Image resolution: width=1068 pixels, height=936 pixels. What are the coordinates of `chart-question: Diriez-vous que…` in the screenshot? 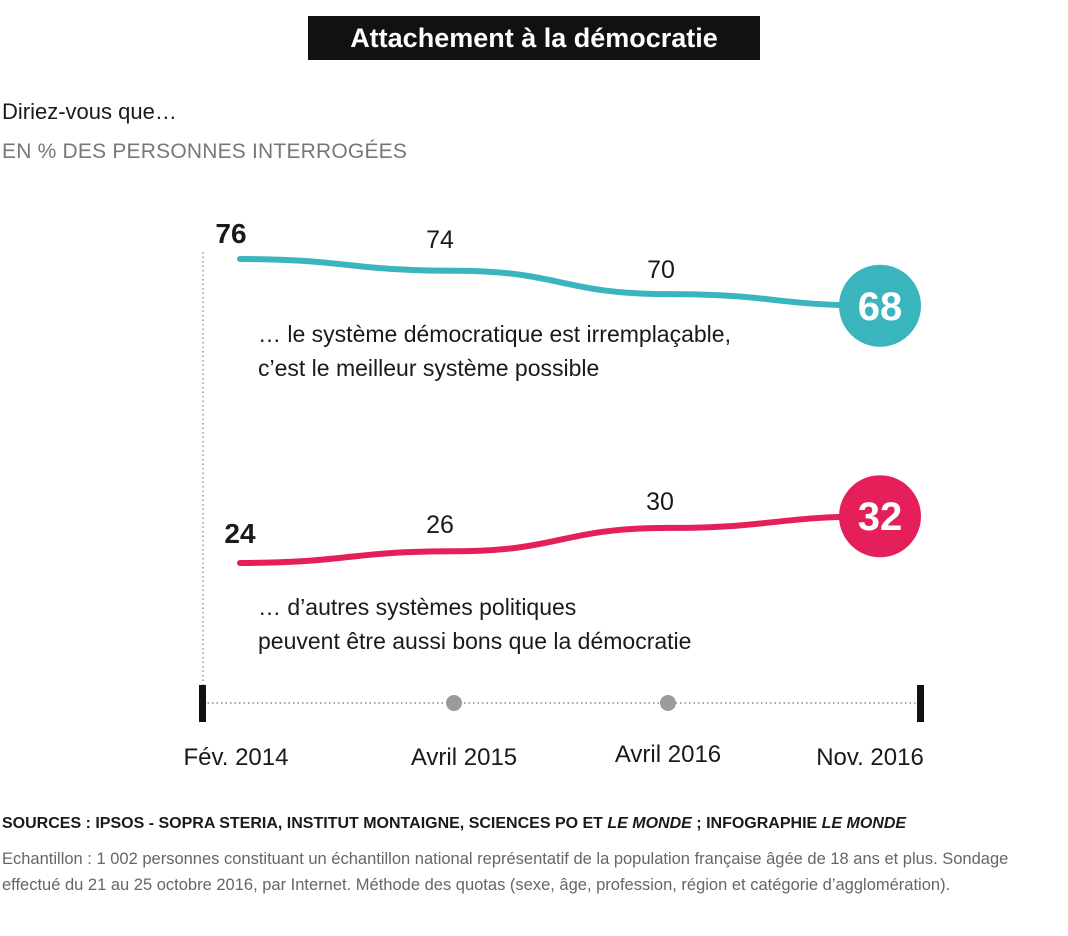 It's located at (89, 111).